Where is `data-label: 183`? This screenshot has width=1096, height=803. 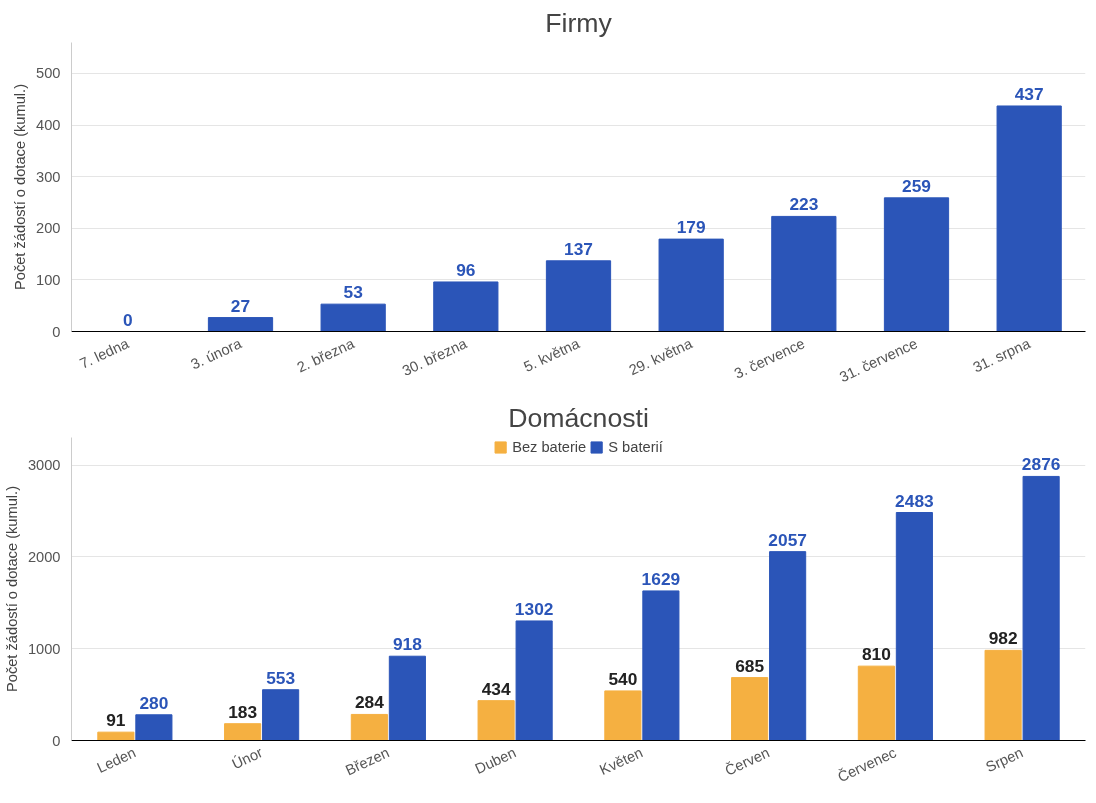 data-label: 183 is located at coordinates (243, 711).